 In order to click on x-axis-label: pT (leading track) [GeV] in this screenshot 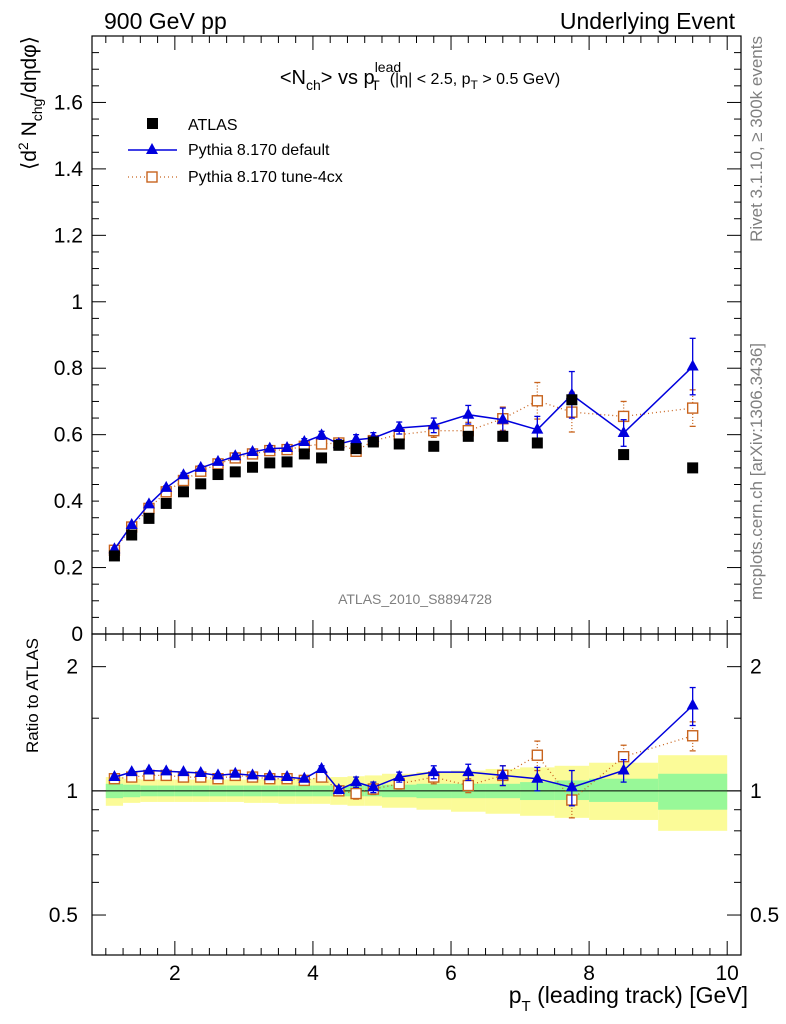, I will do `click(628, 998)`.